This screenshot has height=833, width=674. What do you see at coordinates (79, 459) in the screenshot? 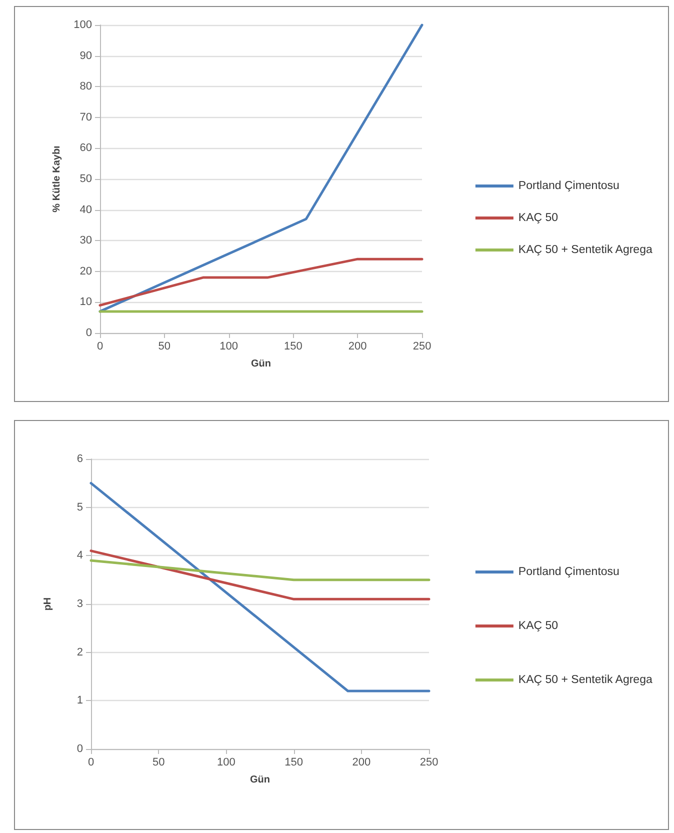
I see `y-tick-label: 6` at bounding box center [79, 459].